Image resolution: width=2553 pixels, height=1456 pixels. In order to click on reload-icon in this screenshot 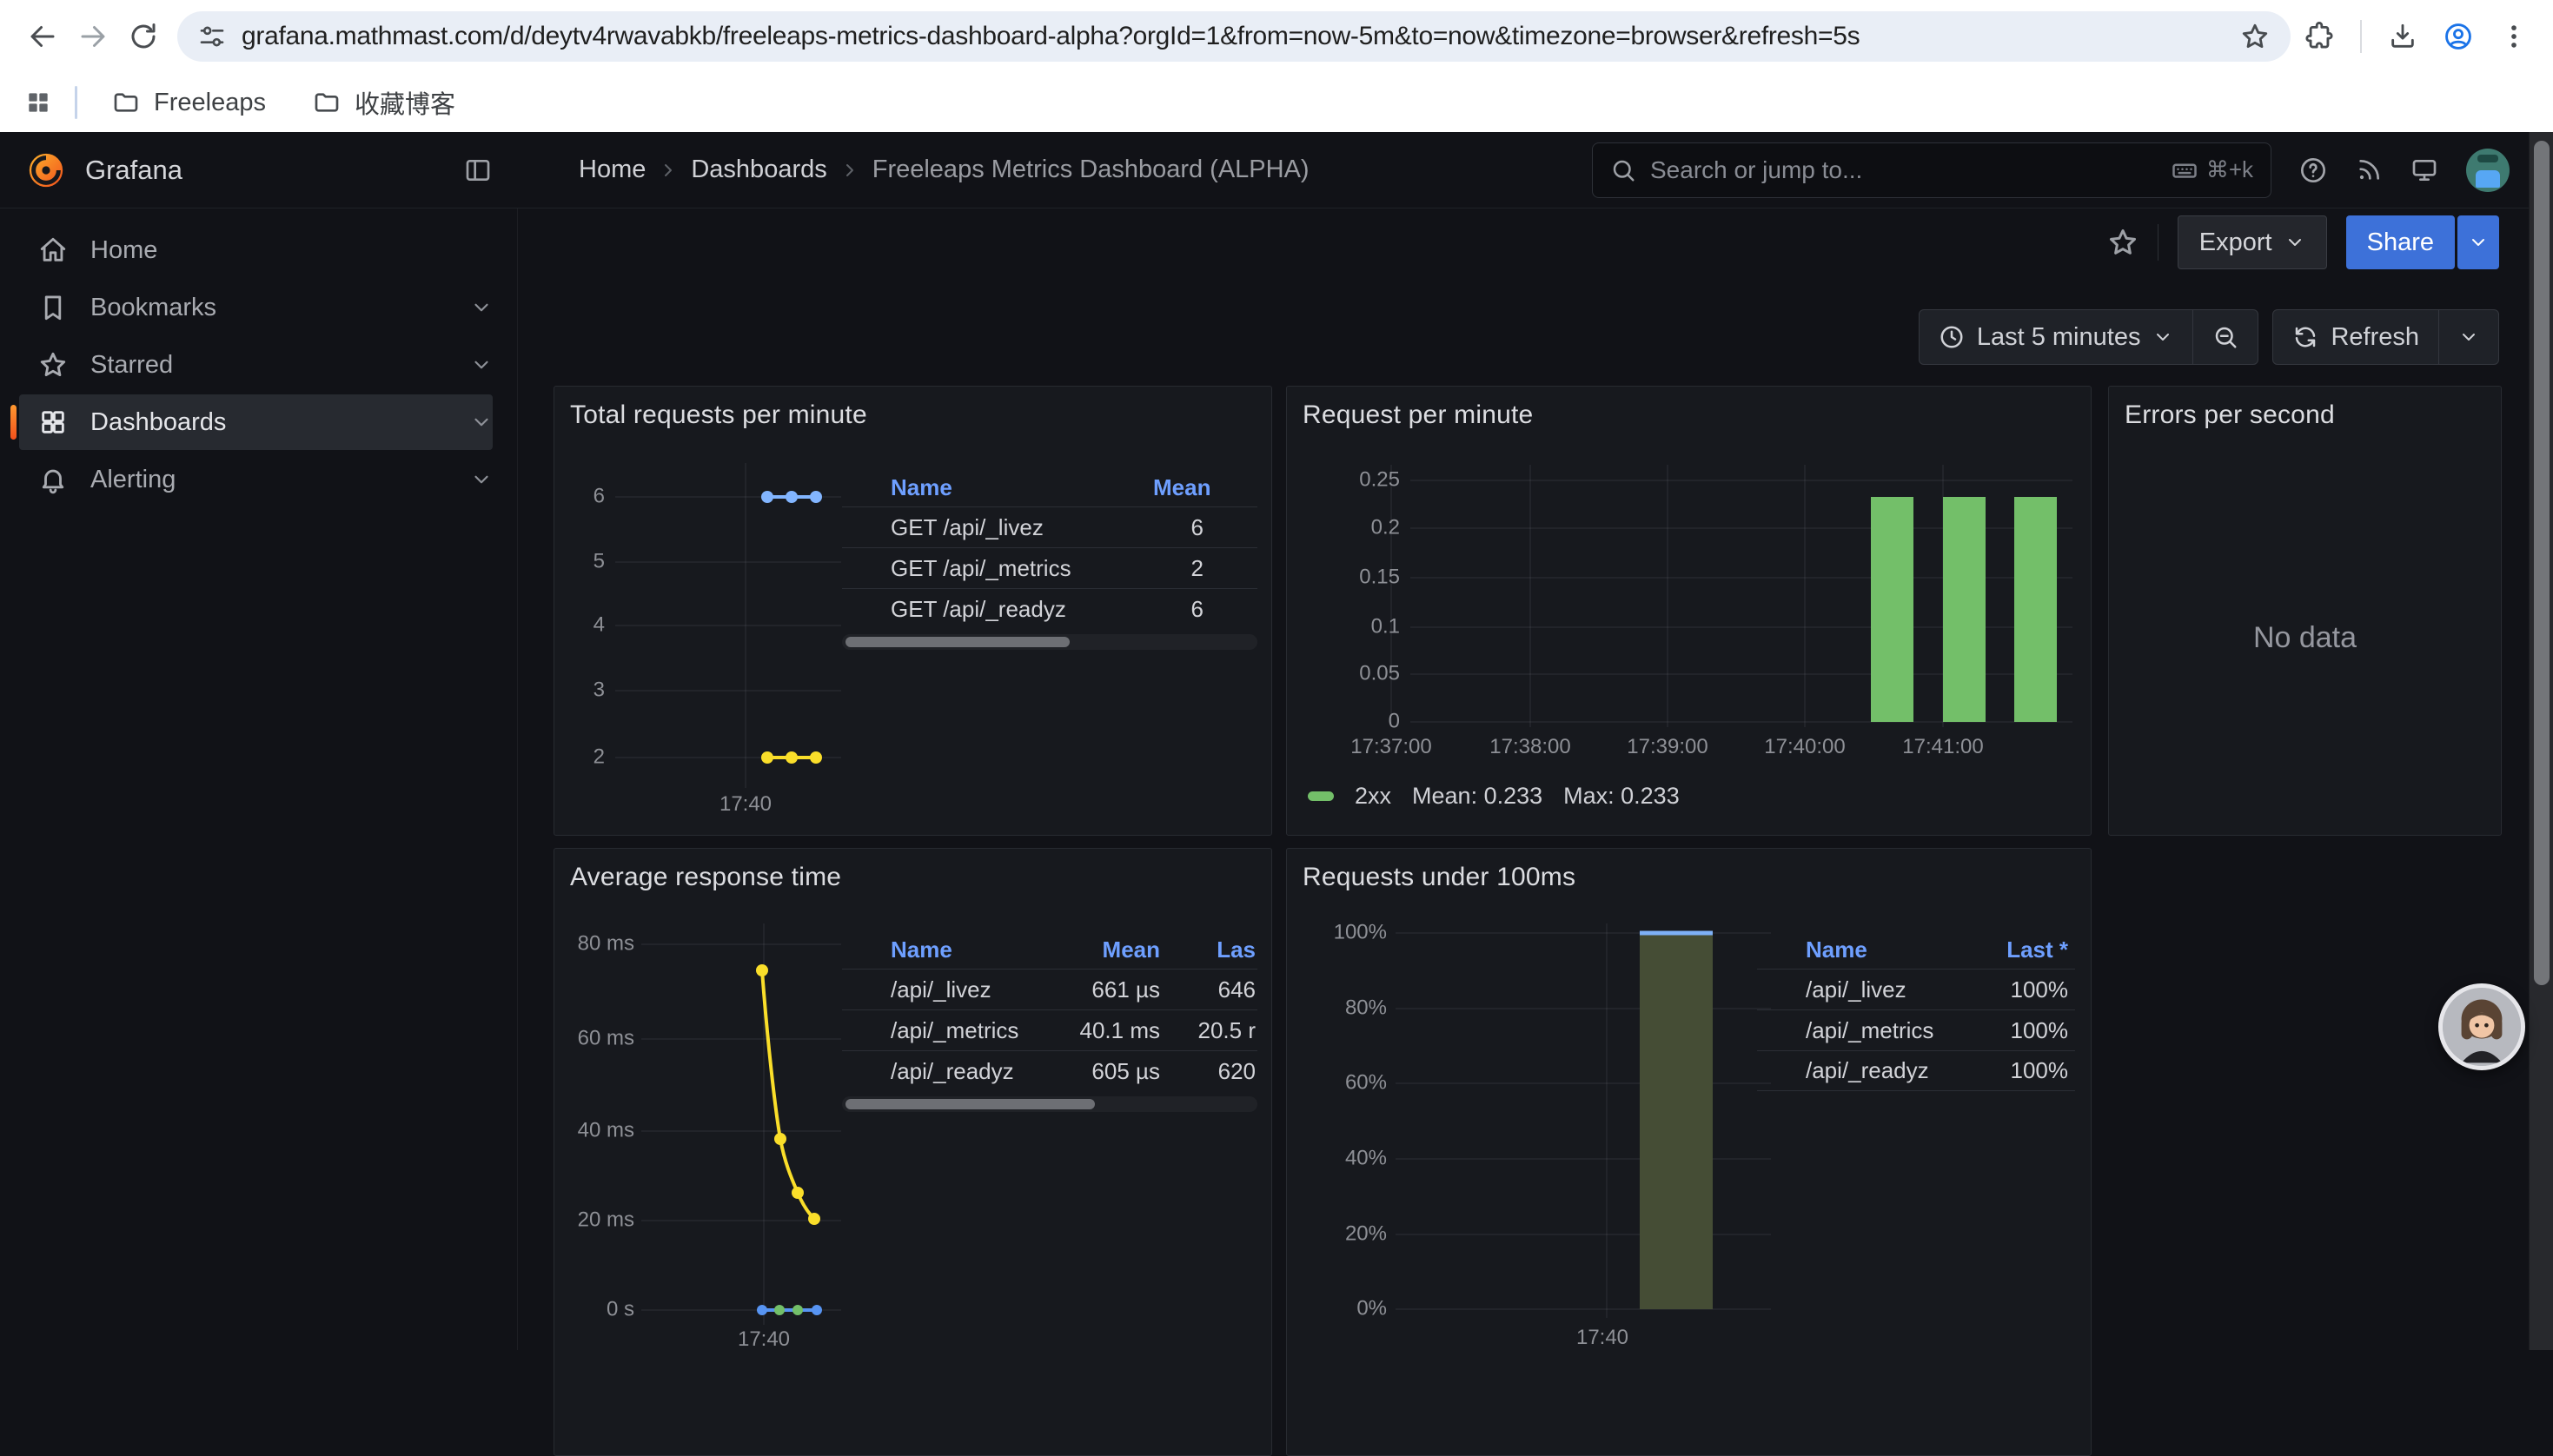, I will do `click(143, 36)`.